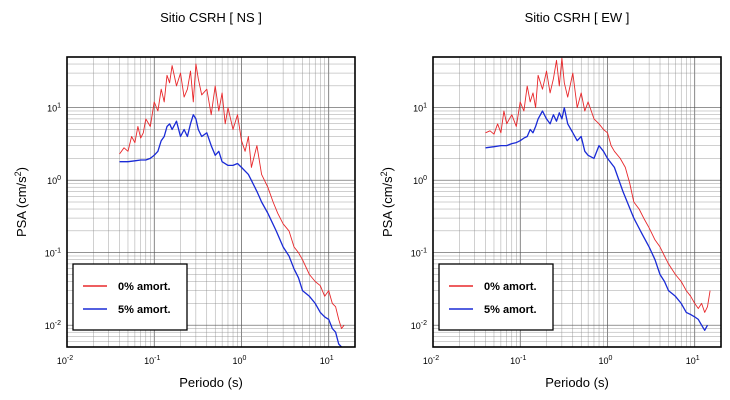 The width and height of the screenshot is (730, 400). I want to click on chart-title: Sitio CSRH [ EW ], so click(577, 17).